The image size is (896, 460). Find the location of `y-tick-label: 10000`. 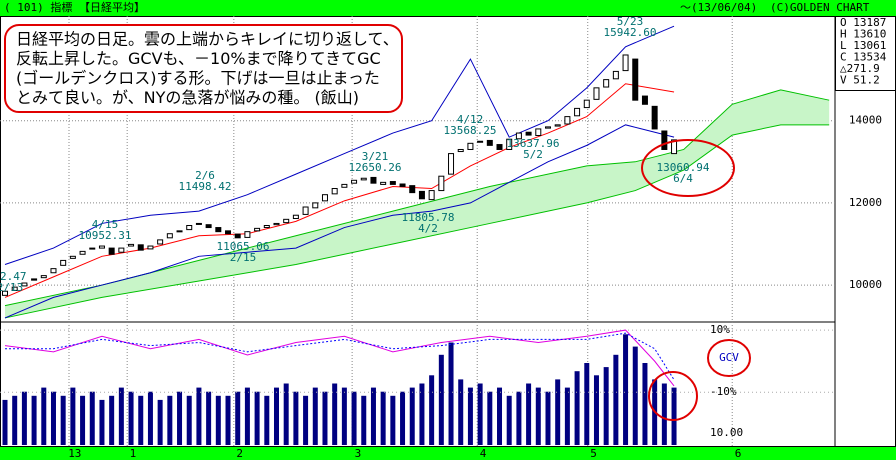

y-tick-label: 10000 is located at coordinates (865, 284).